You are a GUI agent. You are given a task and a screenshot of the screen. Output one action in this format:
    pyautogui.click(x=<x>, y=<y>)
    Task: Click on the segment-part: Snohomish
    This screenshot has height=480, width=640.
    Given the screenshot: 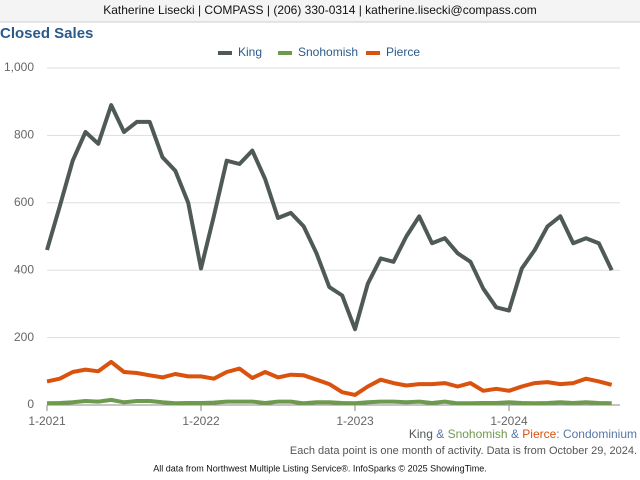 What is the action you would take?
    pyautogui.click(x=478, y=434)
    